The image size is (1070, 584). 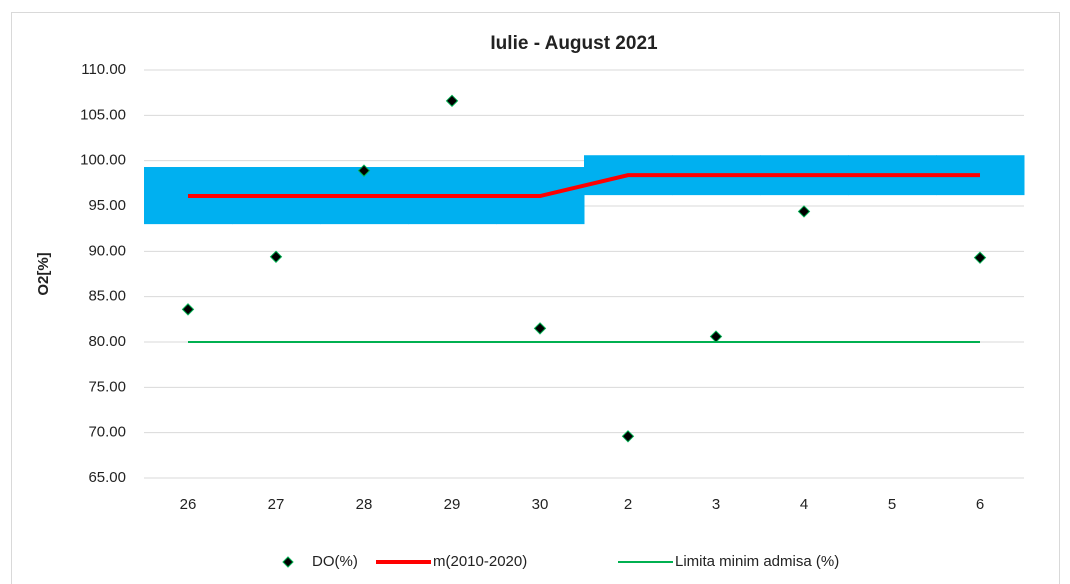 I want to click on y-tick-label: 70.00, so click(x=107, y=432).